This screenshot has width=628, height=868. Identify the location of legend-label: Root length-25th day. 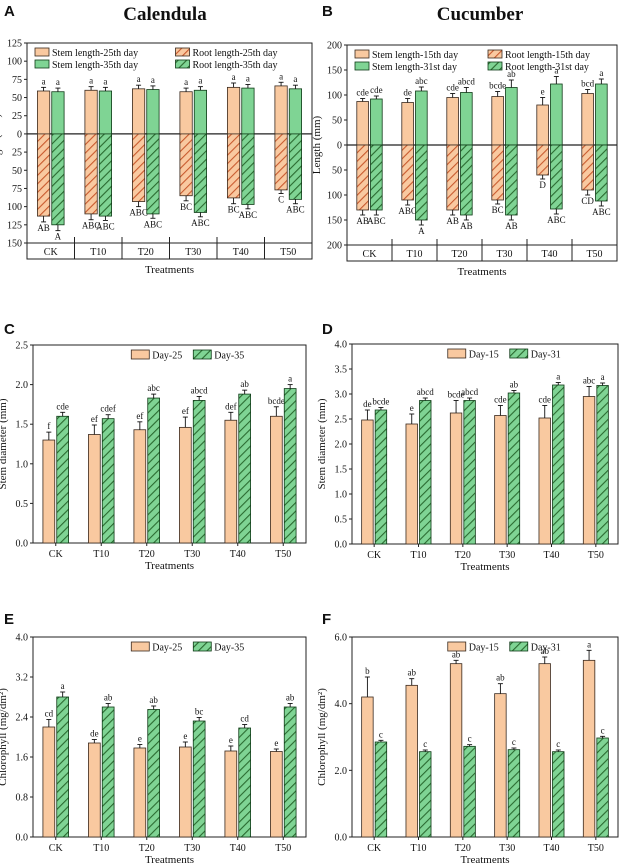
(235, 53).